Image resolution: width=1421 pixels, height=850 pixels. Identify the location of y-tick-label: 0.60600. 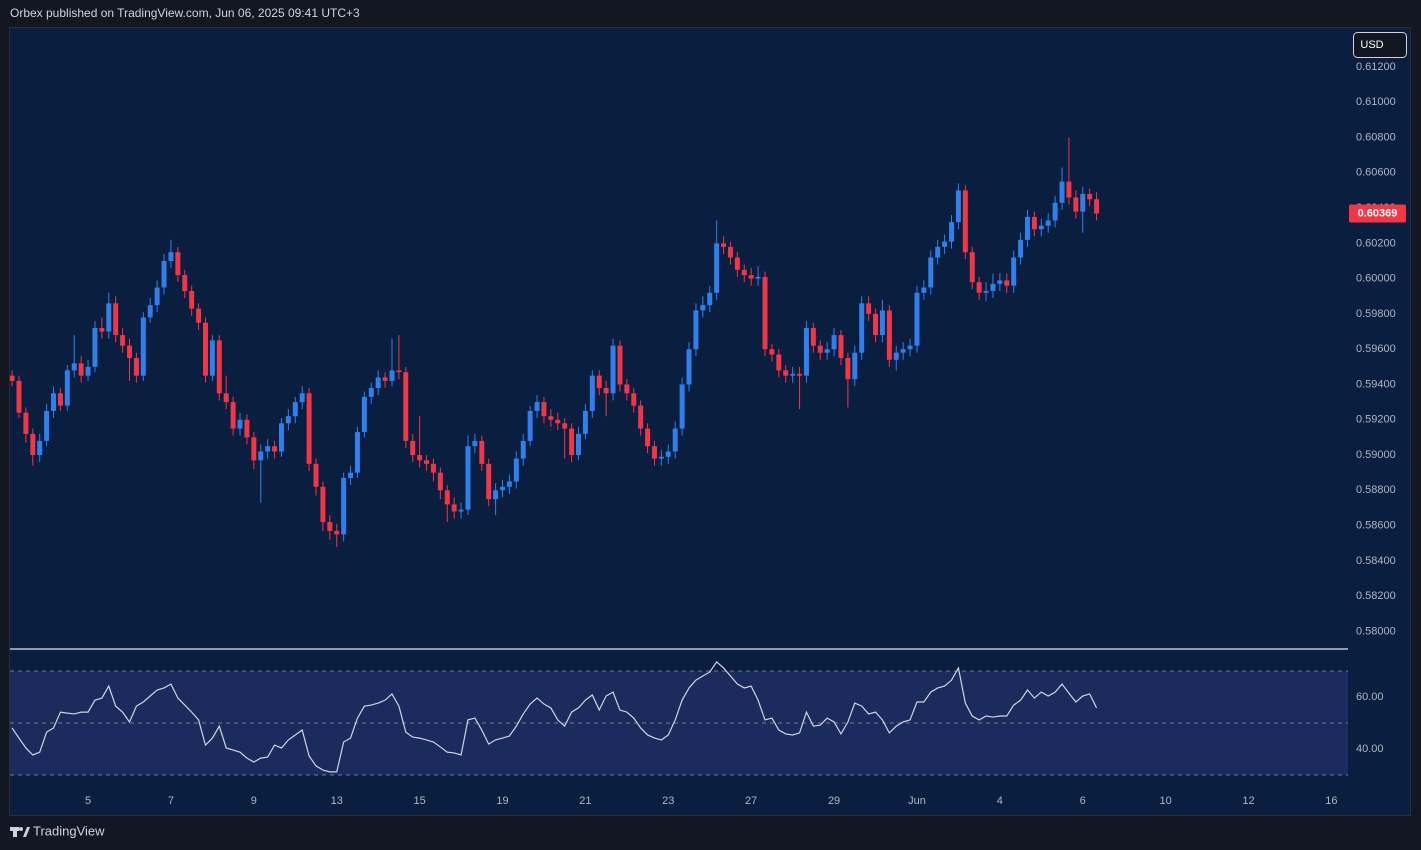
(1376, 173).